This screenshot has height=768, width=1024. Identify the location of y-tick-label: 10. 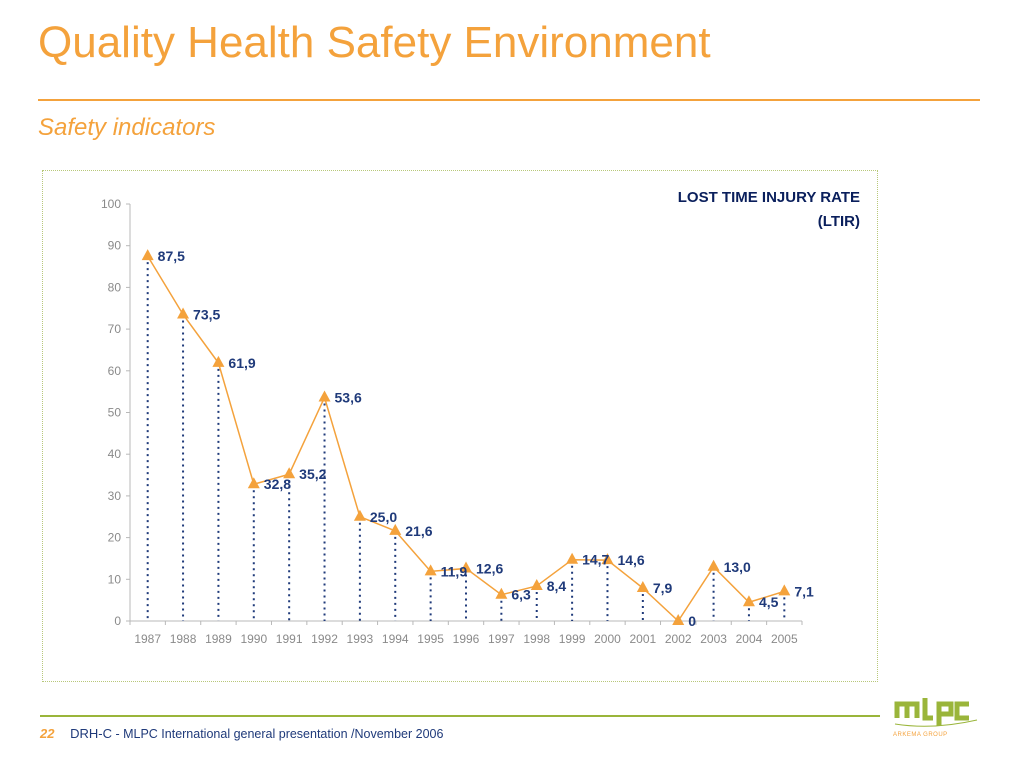
(115, 579).